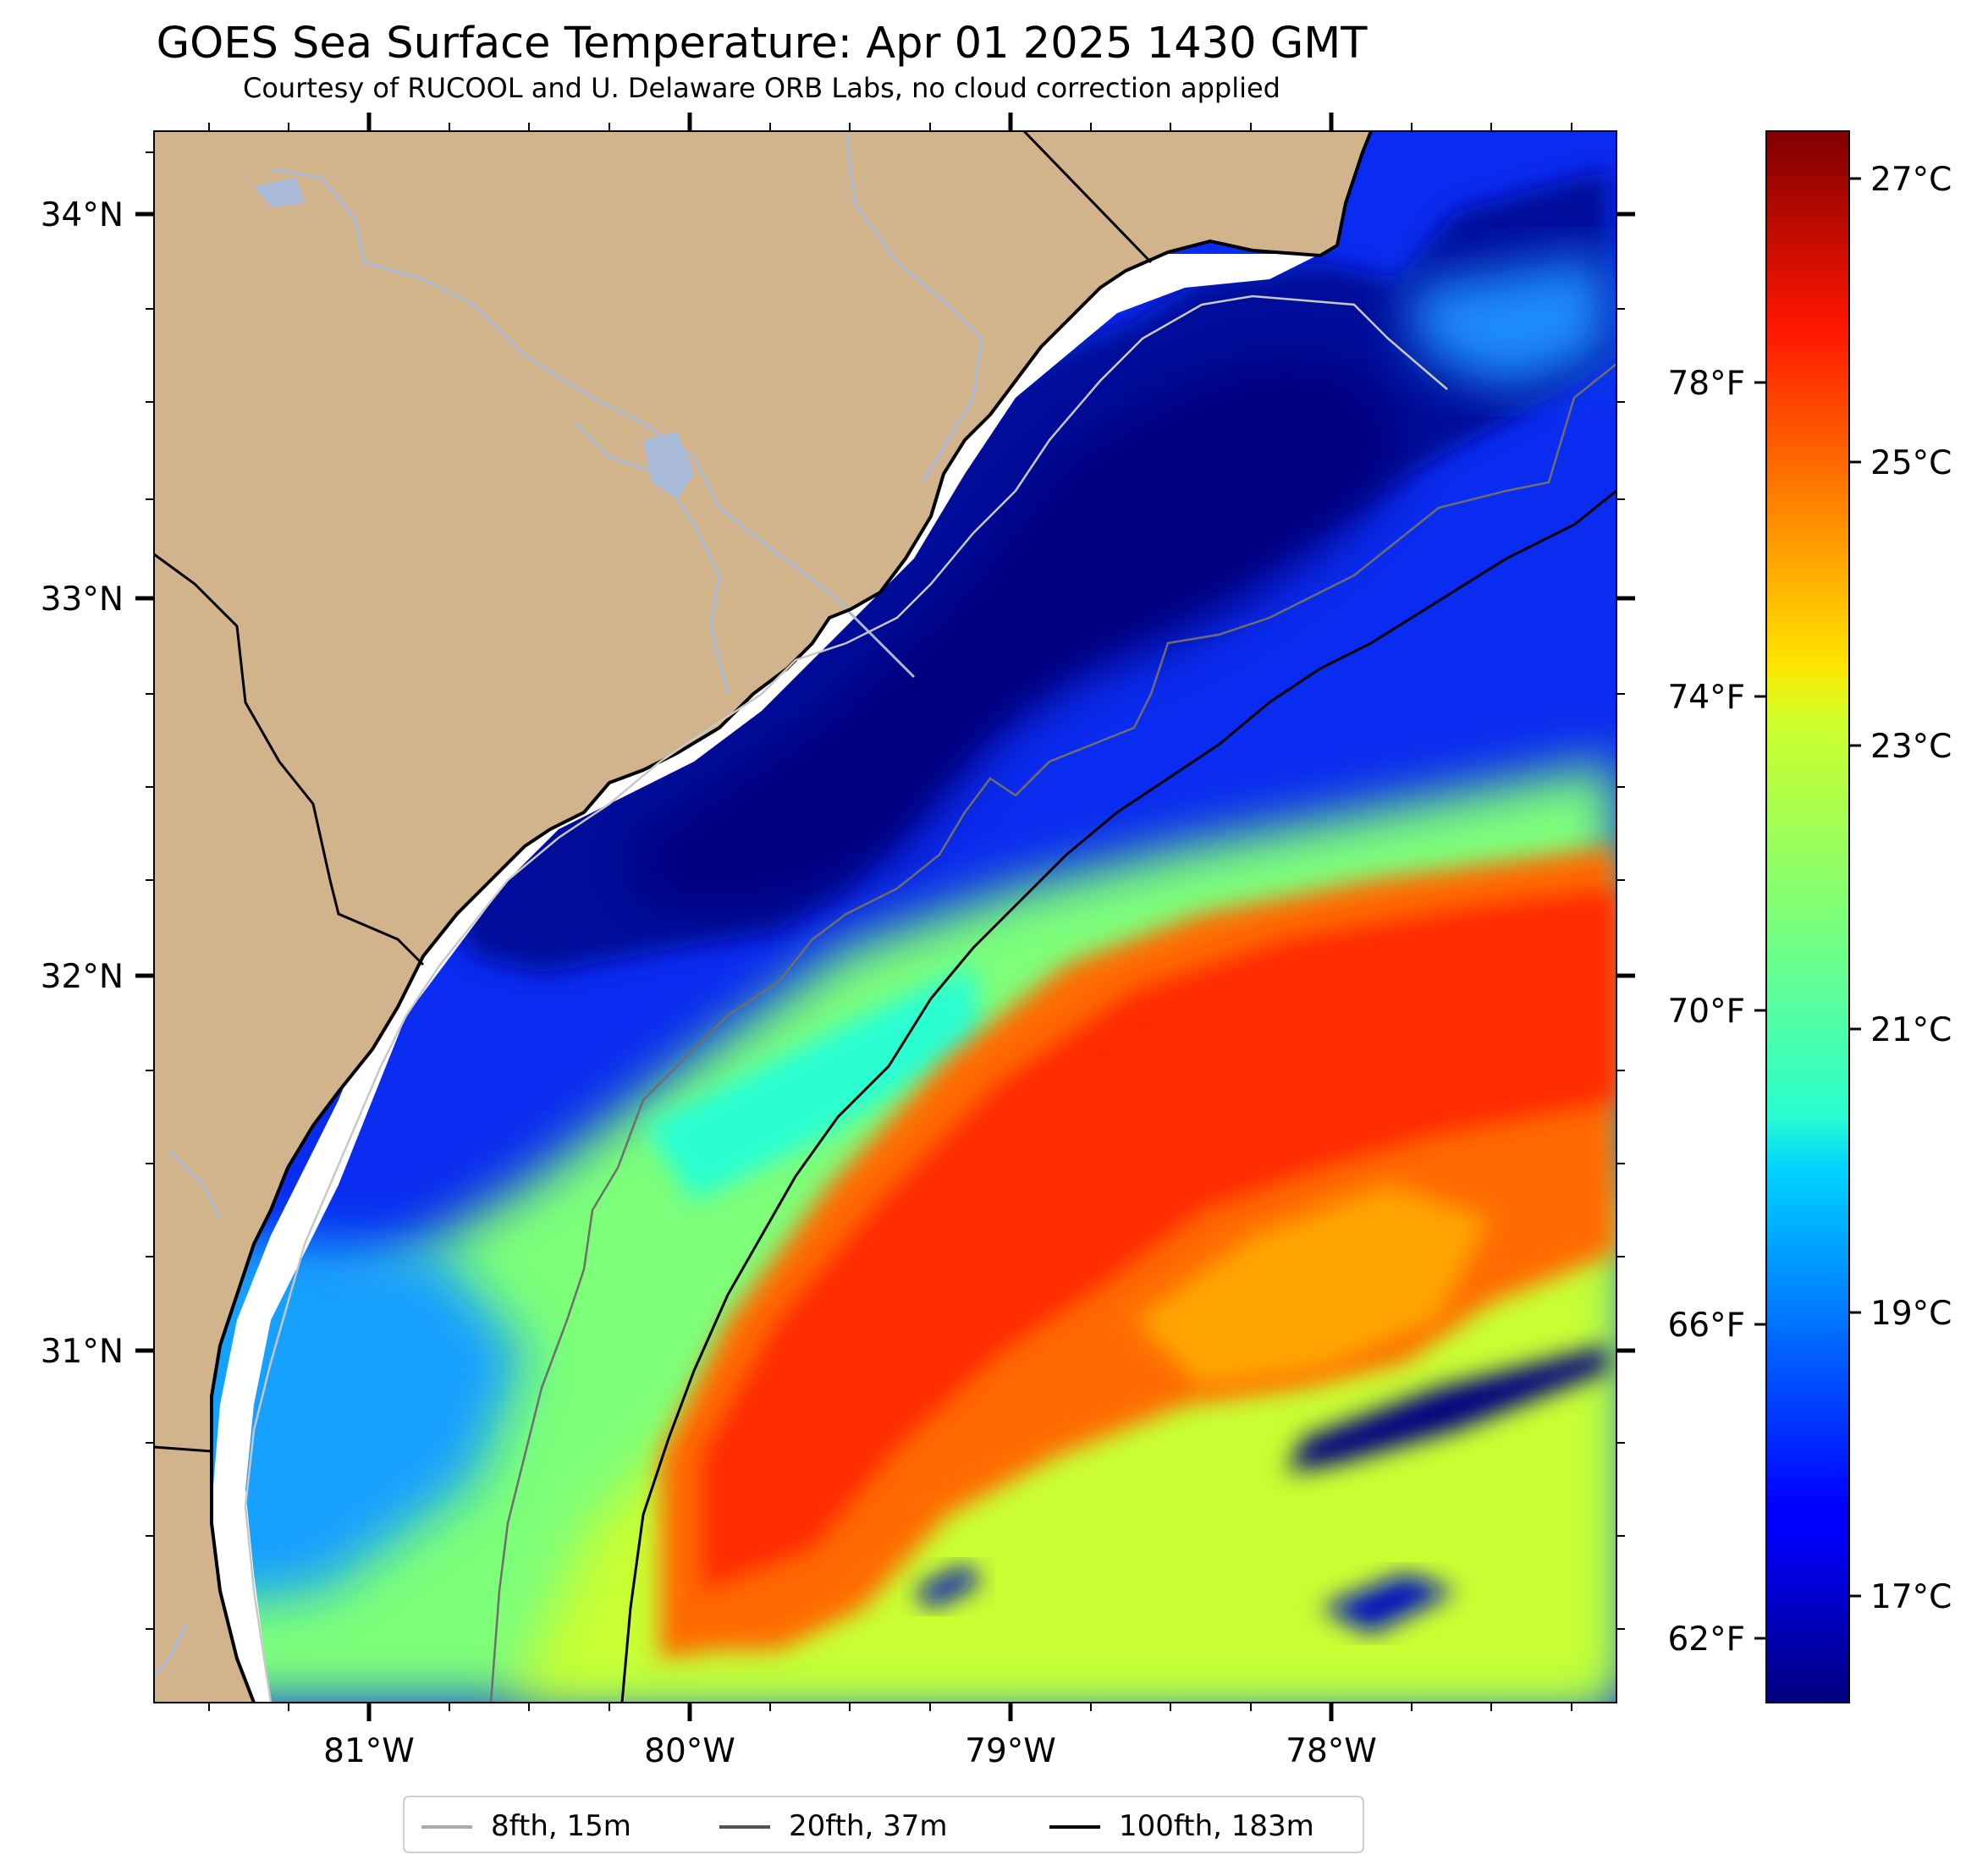 This screenshot has height=1871, width=1988. Describe the element at coordinates (744, 1827) in the screenshot. I see `legend-line-20fth` at that location.